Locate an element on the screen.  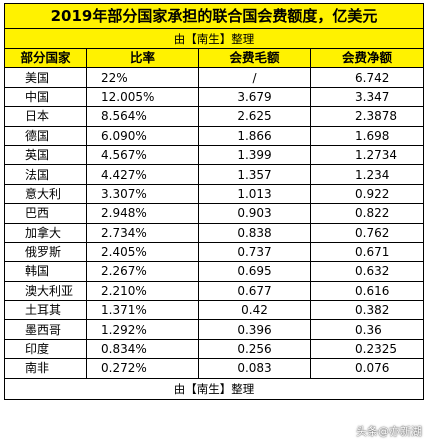
table-subtitle: 由【南生】整理 is located at coordinates (214, 38).